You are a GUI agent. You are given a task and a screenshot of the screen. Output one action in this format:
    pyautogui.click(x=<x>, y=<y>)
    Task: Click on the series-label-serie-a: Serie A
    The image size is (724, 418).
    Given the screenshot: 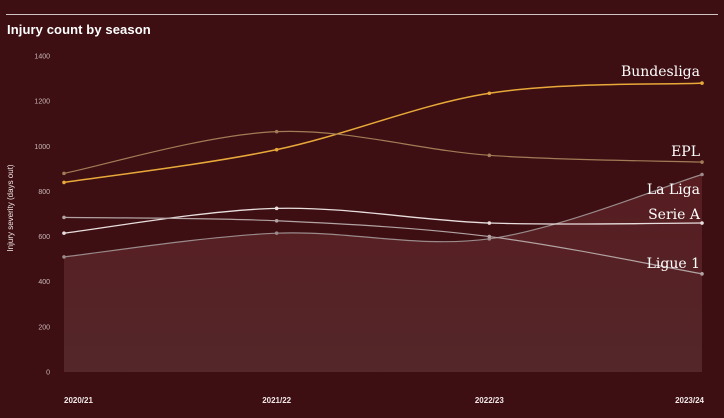 What is the action you would take?
    pyautogui.click(x=674, y=215)
    